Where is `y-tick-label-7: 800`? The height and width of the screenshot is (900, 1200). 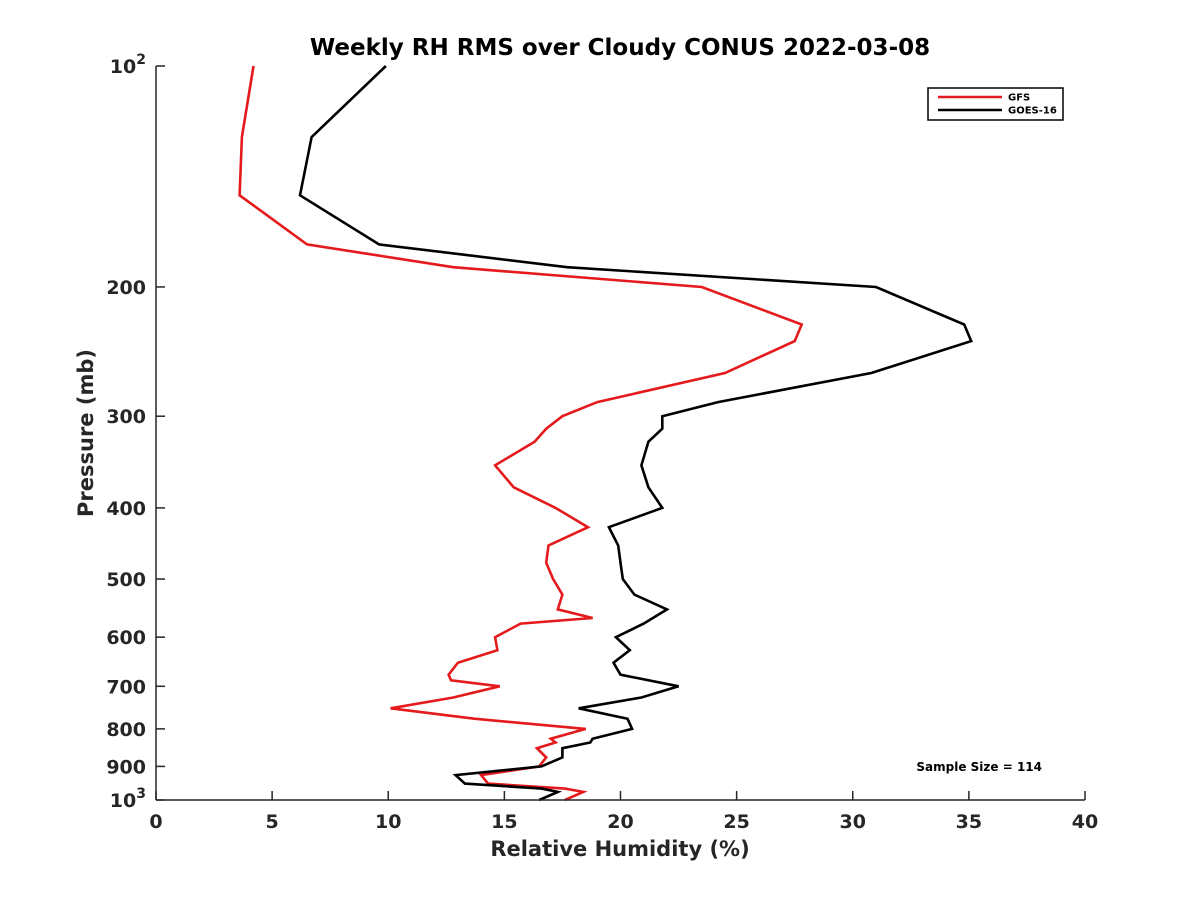 y-tick-label-7: 800 is located at coordinates (126, 730).